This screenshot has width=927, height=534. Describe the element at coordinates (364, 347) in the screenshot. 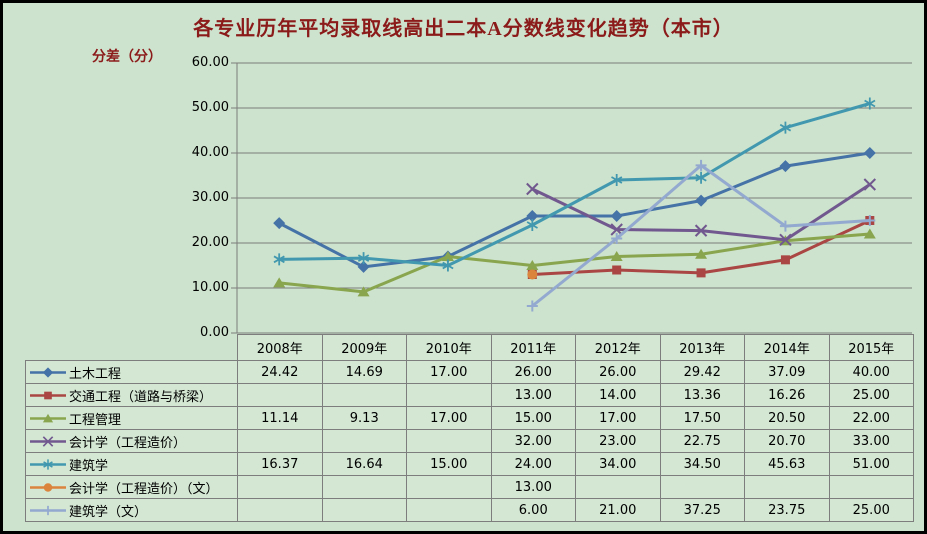

I see `year-header-cell: 2009年` at that location.